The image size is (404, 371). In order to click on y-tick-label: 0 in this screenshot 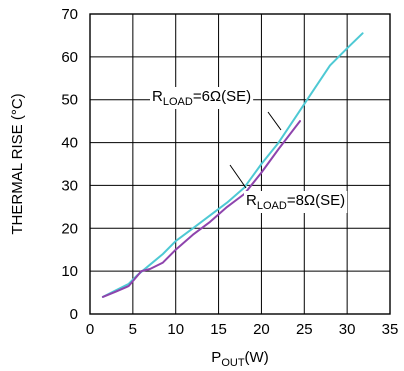, I will do `click(74, 314)`.